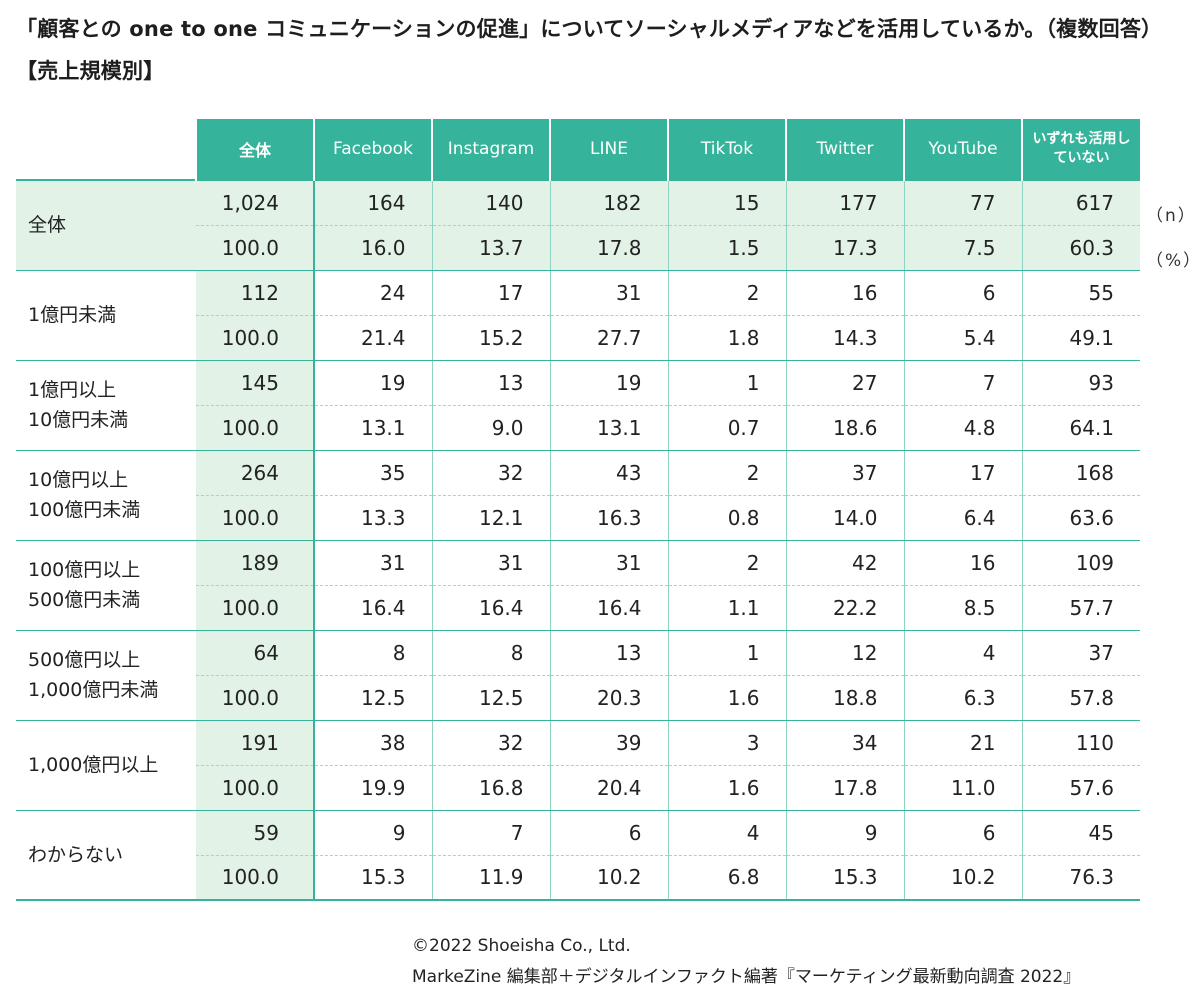  Describe the element at coordinates (106, 225) in the screenshot. I see `row-label: 全体` at that location.